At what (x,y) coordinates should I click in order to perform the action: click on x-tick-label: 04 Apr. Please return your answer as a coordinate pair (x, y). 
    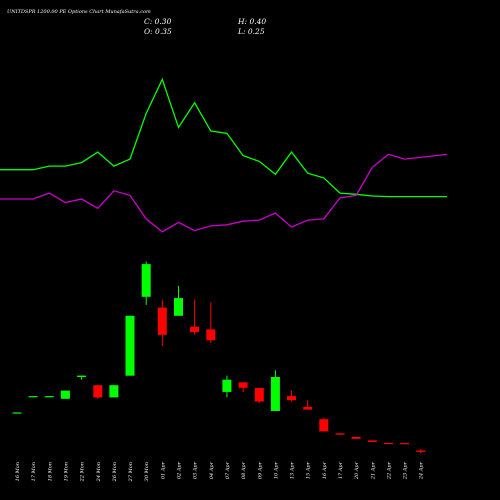
    Looking at the image, I should click on (212, 470).